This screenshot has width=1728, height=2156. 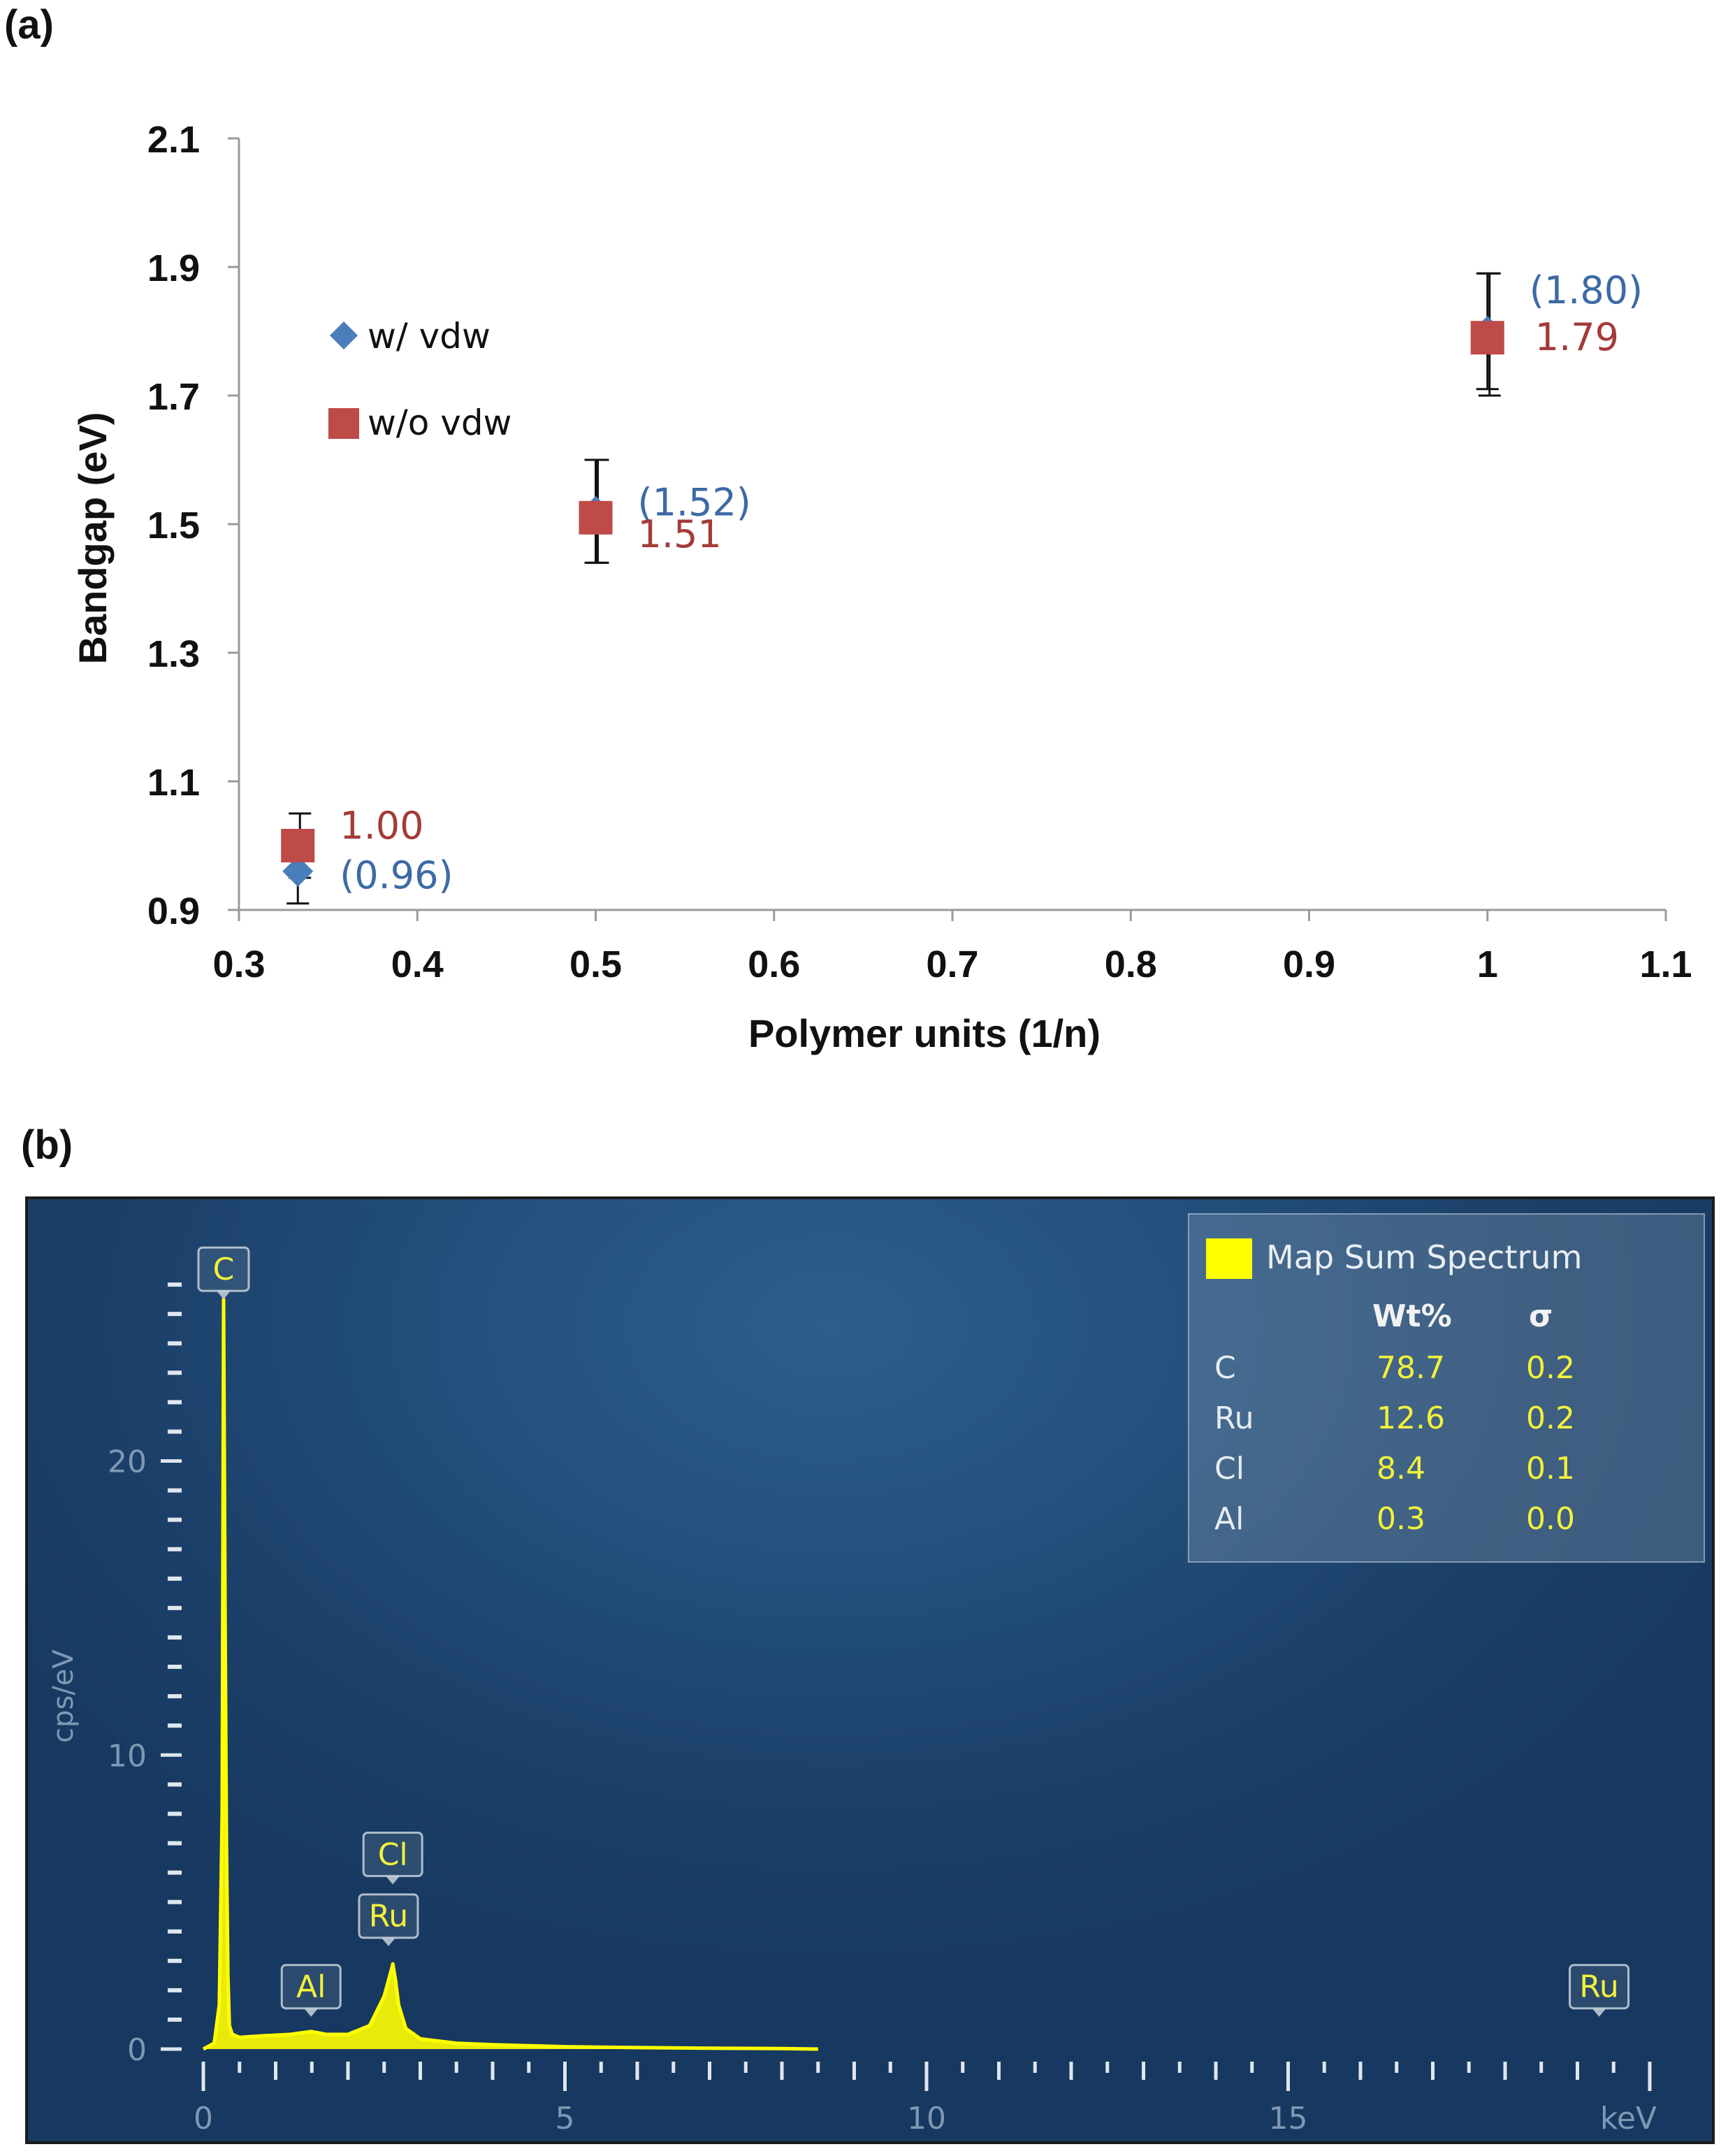 I want to click on spectrum-area, so click(x=510, y=1674).